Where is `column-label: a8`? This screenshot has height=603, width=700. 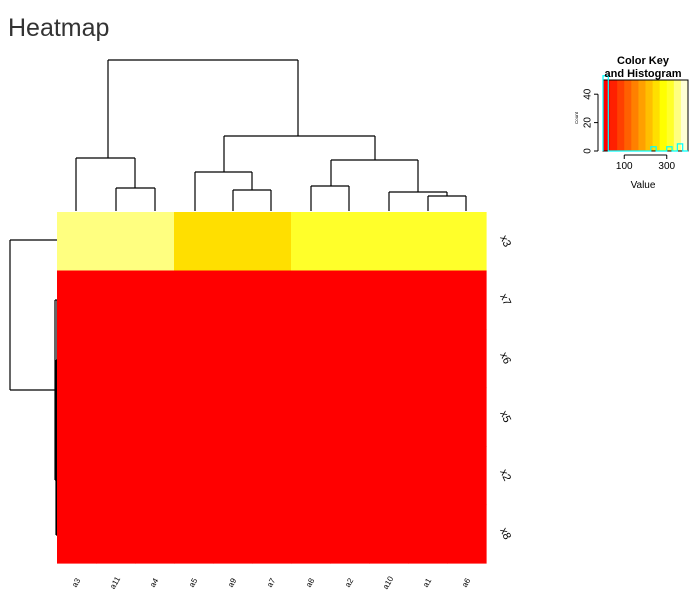
column-label: a8 is located at coordinates (310, 582).